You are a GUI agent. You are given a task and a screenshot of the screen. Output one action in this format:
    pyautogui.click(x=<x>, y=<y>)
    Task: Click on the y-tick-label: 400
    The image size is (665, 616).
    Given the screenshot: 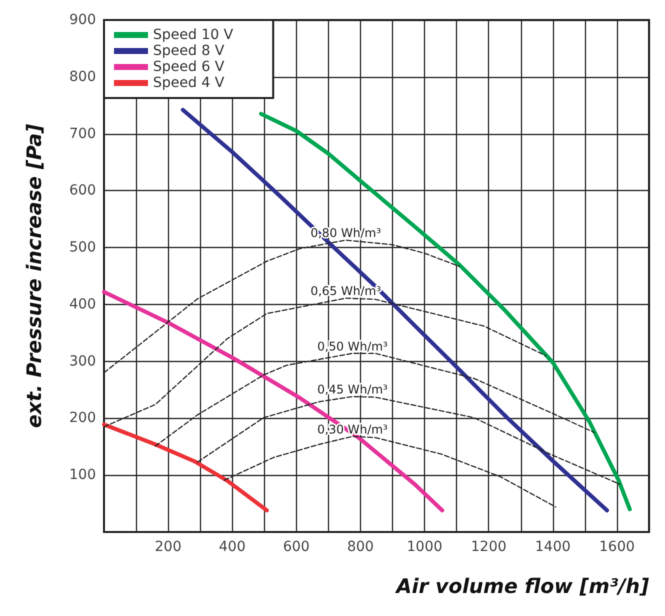 What is the action you would take?
    pyautogui.click(x=82, y=304)
    